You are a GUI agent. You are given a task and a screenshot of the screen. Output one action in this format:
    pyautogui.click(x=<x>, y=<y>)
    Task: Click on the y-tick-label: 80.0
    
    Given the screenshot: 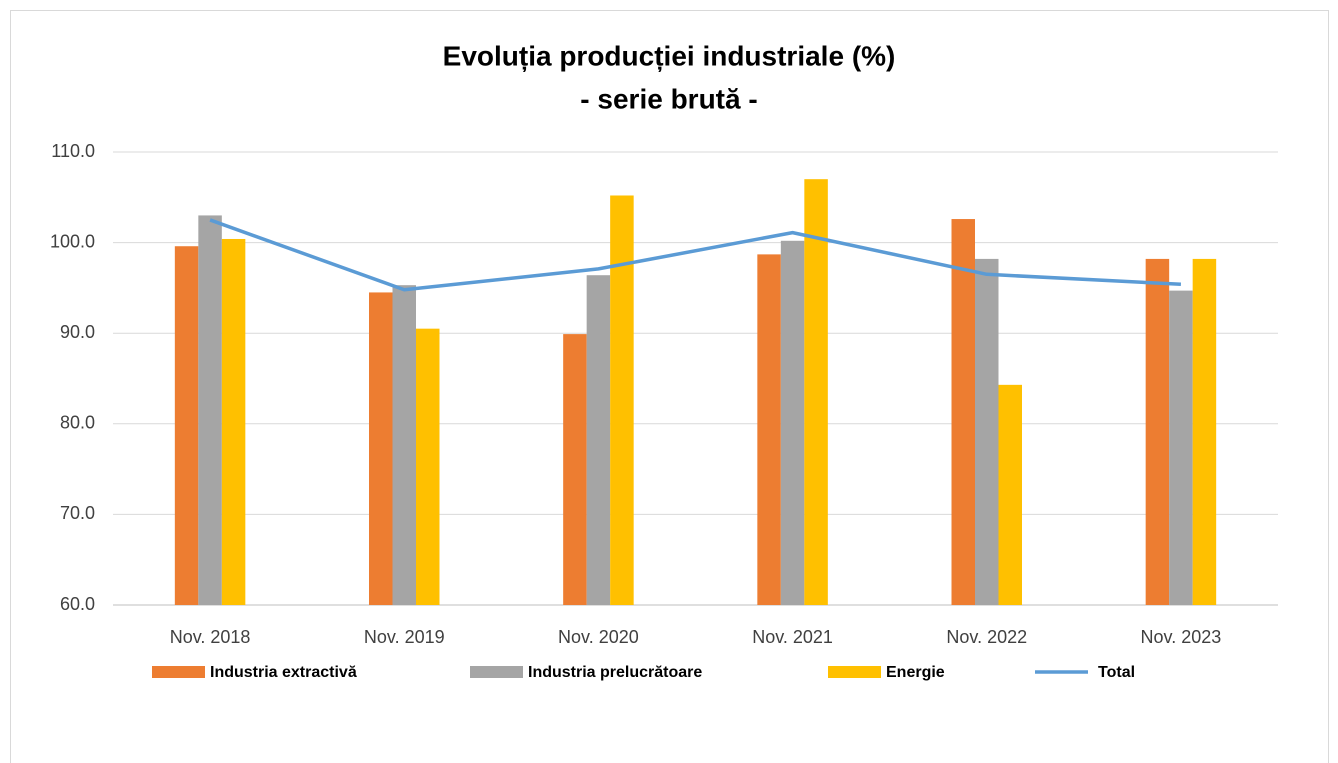 What is the action you would take?
    pyautogui.click(x=77, y=423)
    